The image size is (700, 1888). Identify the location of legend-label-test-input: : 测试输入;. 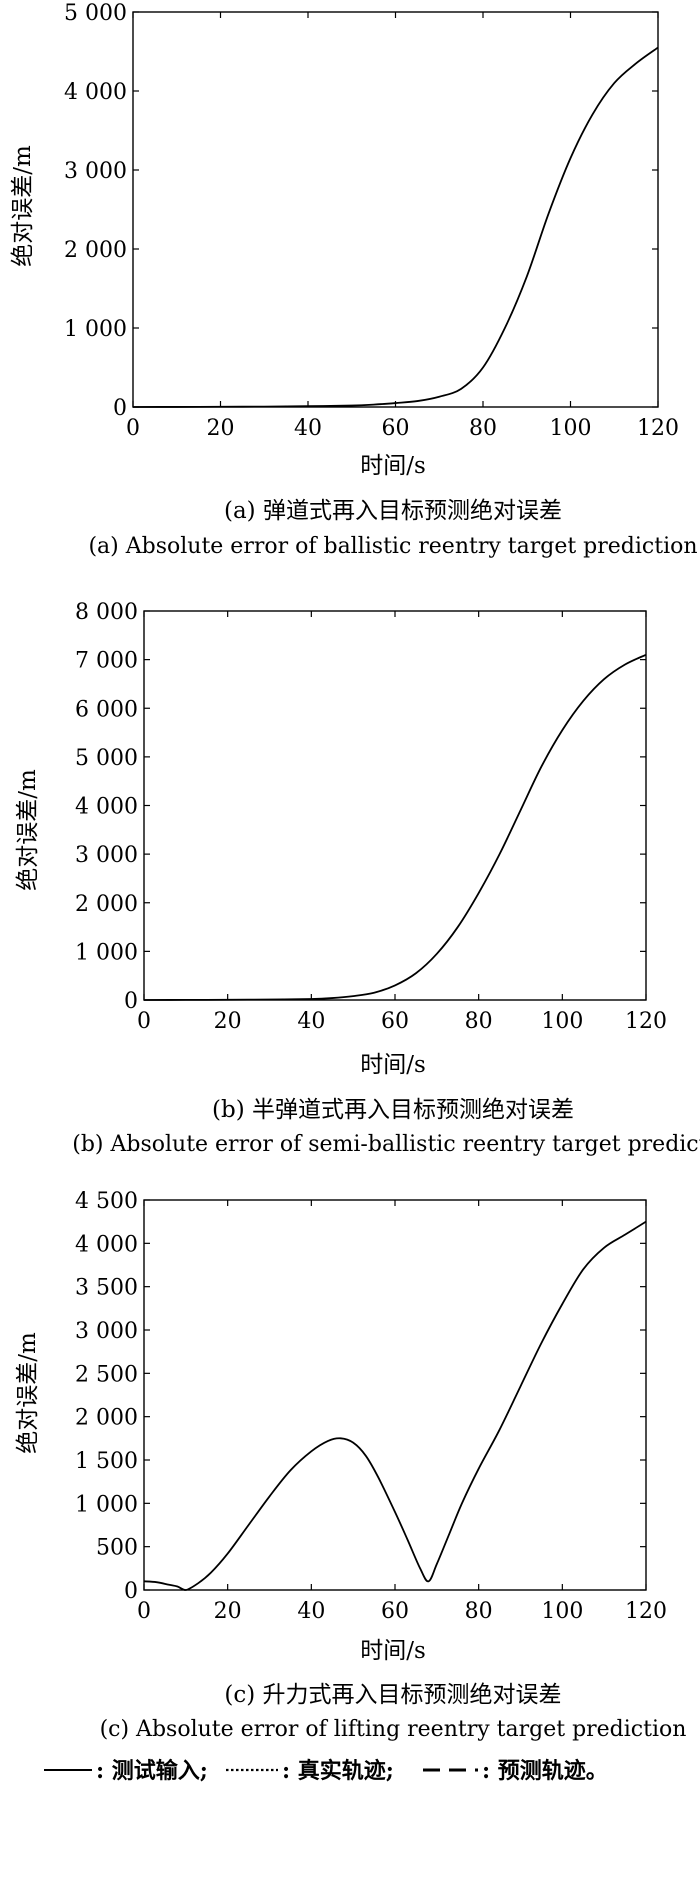
(152, 1771).